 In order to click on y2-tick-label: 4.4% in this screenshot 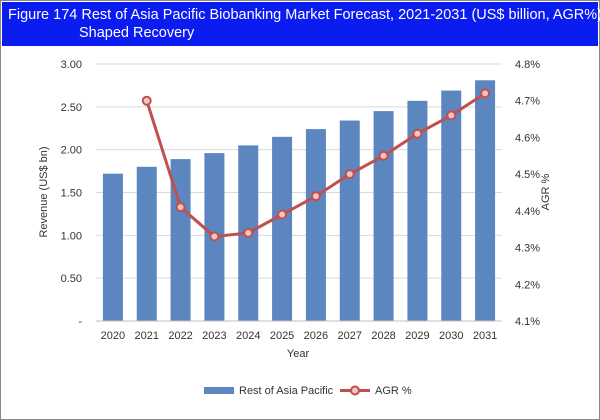, I will do `click(527, 212)`.